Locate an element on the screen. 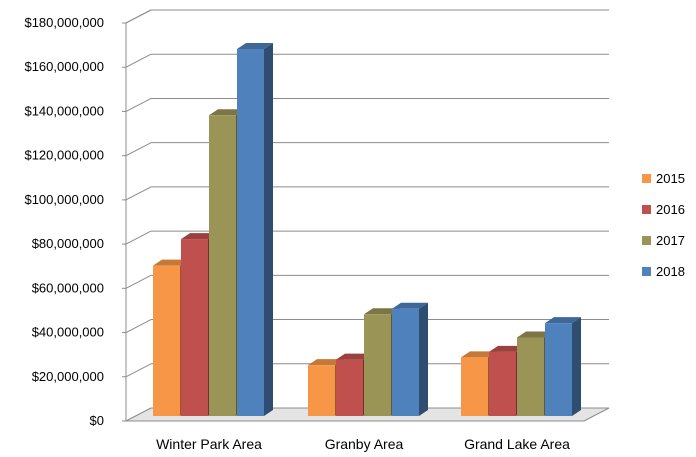 The image size is (696, 457). x-category-label: Winter Park Area is located at coordinates (209, 444).